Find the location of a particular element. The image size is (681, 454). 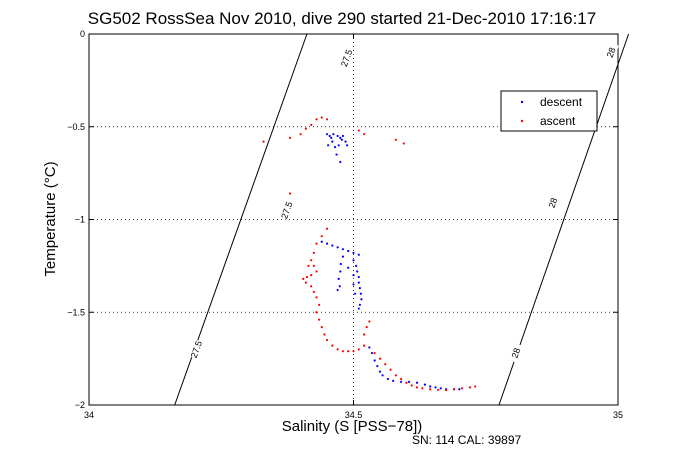

y-tick-label: −1 is located at coordinates (80, 220).